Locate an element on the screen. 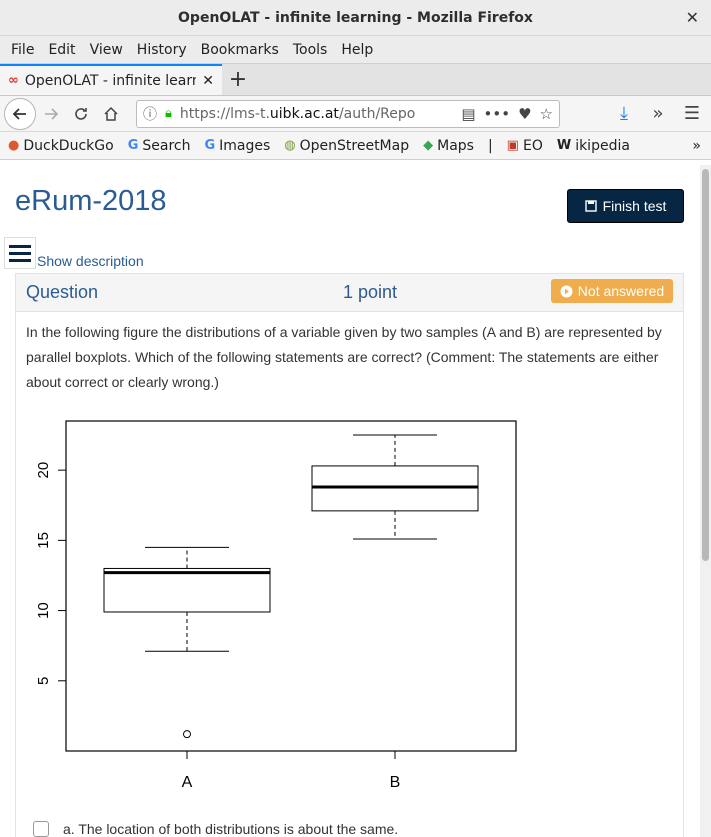  scrollbar-thumb is located at coordinates (705, 365).